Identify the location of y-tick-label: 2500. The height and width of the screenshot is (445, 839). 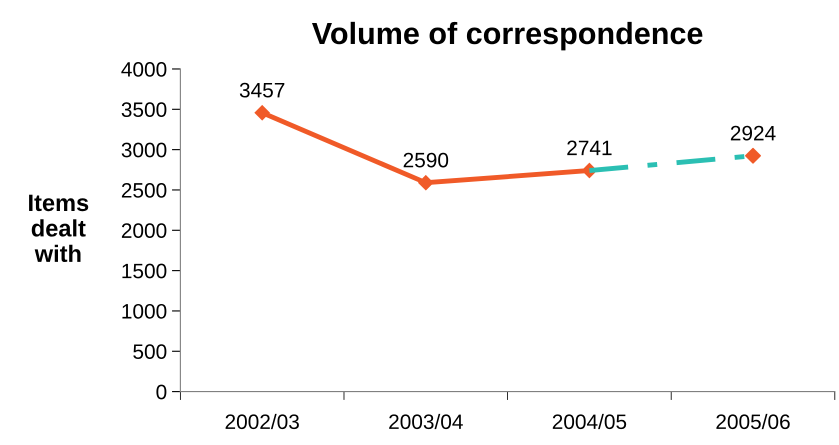
(144, 190).